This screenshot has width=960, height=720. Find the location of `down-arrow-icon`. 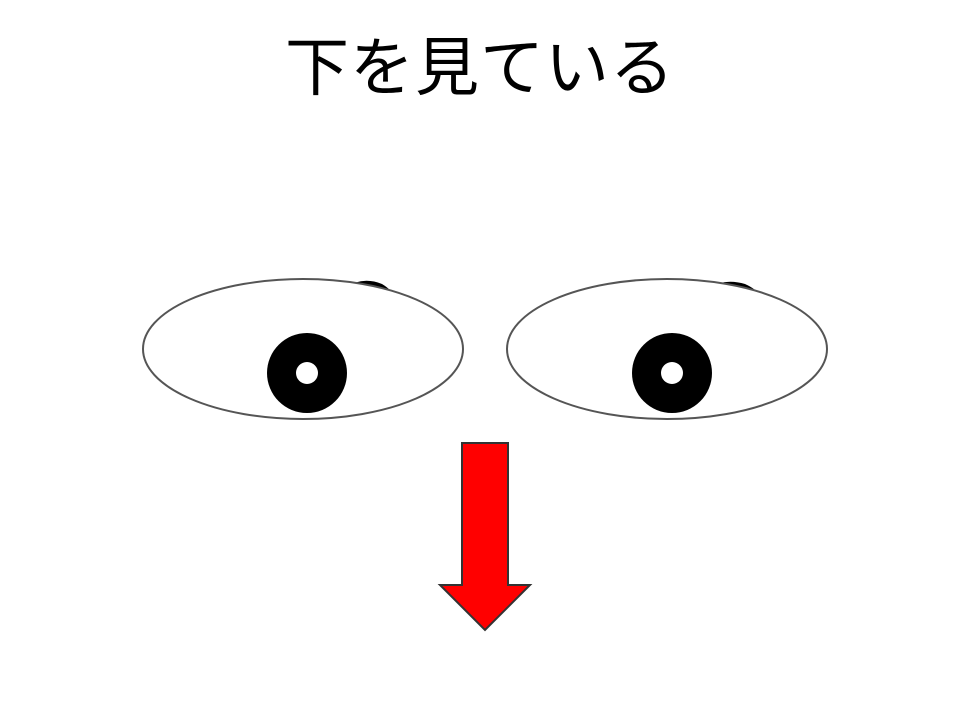

down-arrow-icon is located at coordinates (485, 537).